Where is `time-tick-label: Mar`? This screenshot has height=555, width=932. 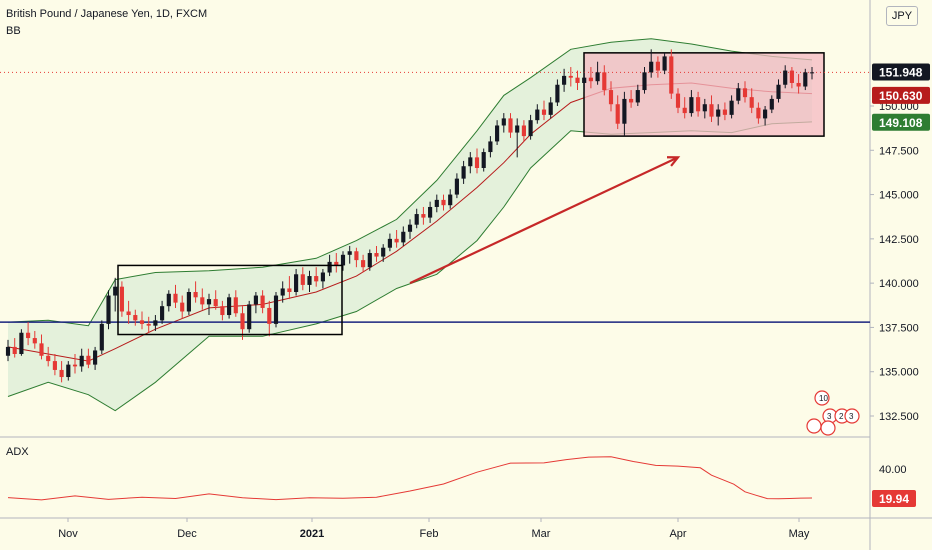 time-tick-label: Mar is located at coordinates (541, 534).